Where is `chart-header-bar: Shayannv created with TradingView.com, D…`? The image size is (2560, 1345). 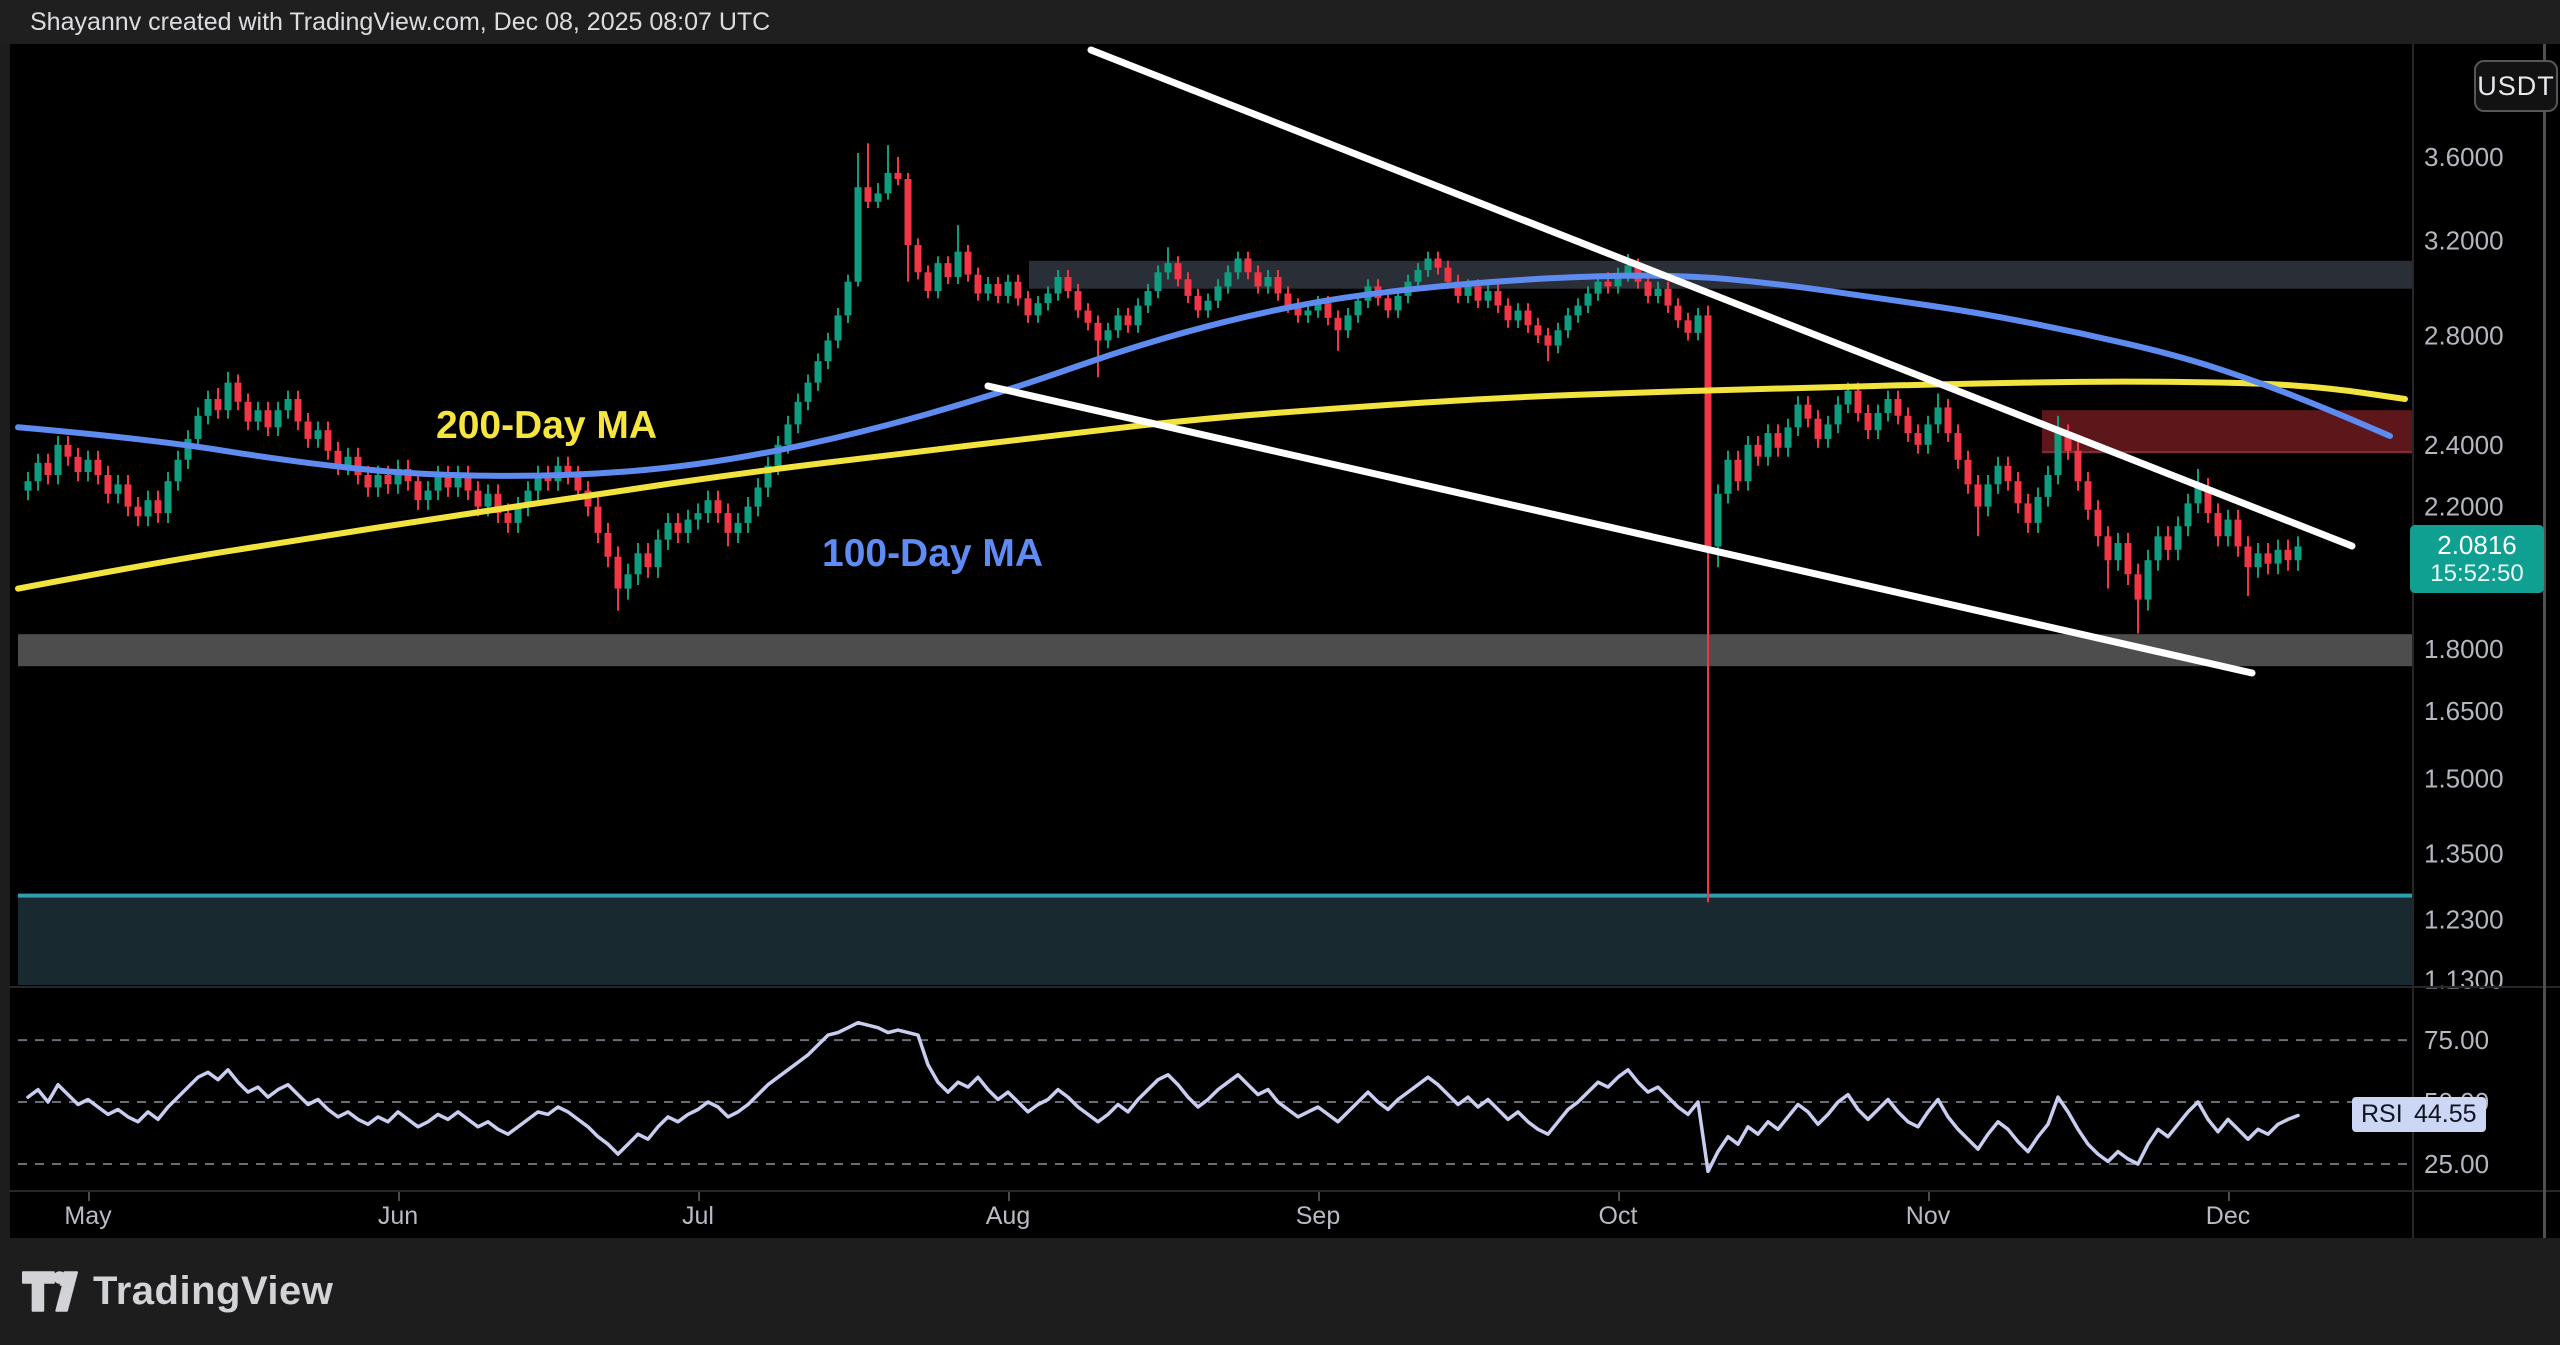
chart-header-bar: Shayannv created with TradingView.com, D… is located at coordinates (1280, 22).